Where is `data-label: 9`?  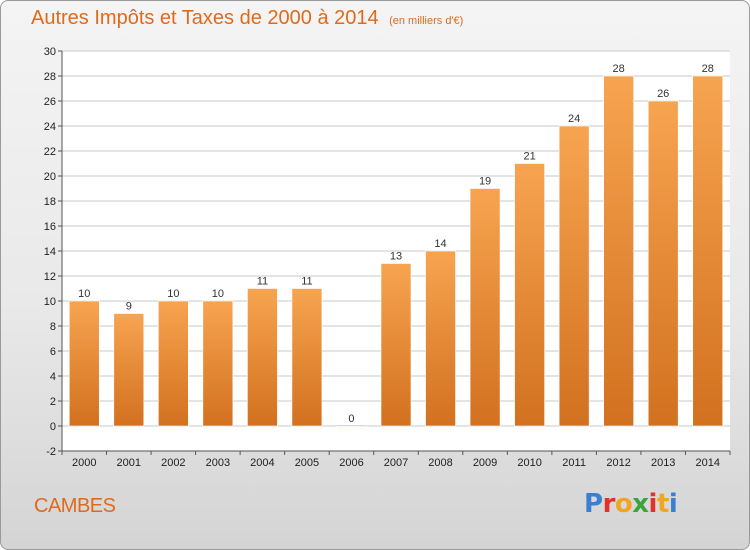
data-label: 9 is located at coordinates (129, 307).